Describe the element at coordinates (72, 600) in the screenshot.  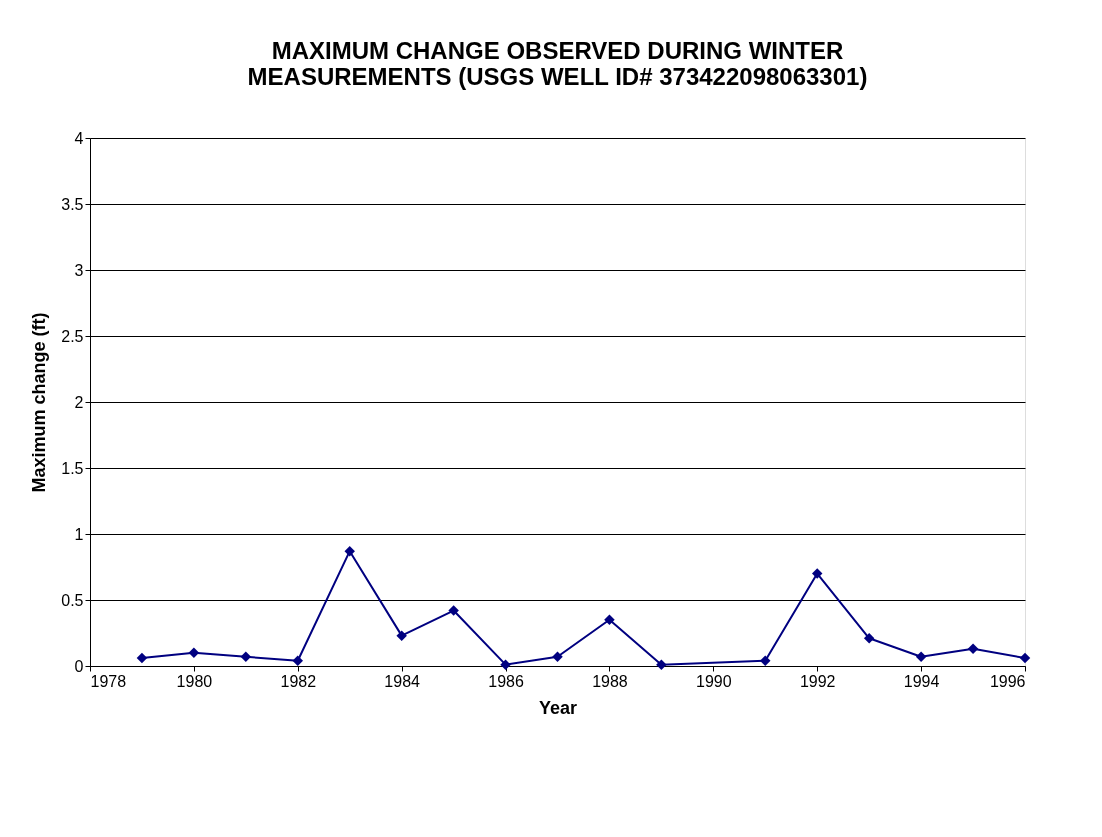
I see `y-tick-label: 0.5` at that location.